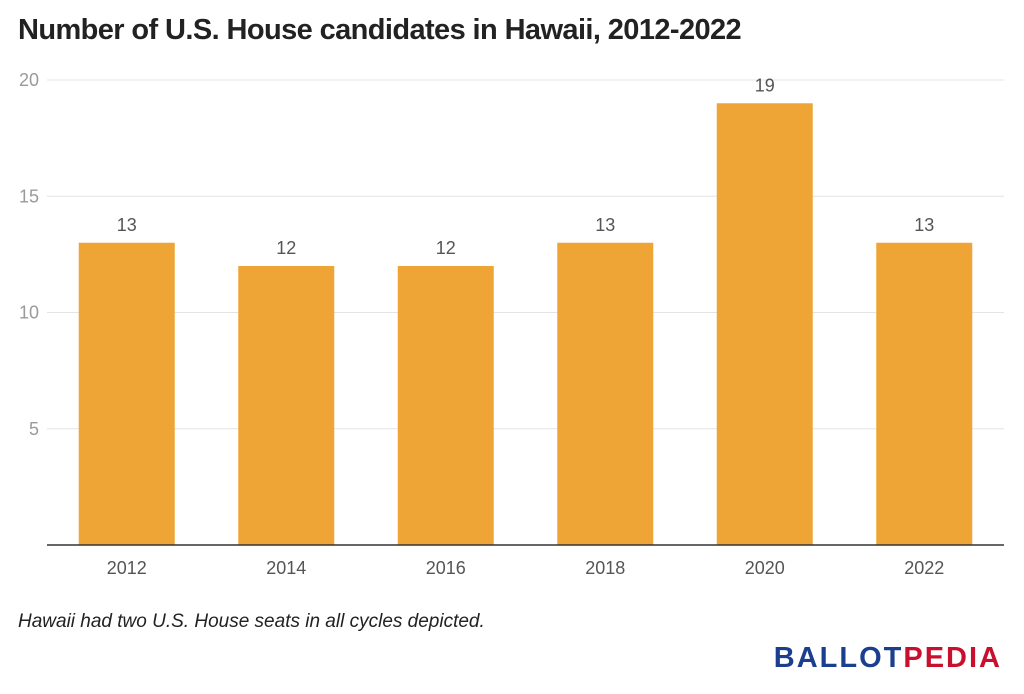  Describe the element at coordinates (29, 80) in the screenshot. I see `y-tick-label: 20` at that location.